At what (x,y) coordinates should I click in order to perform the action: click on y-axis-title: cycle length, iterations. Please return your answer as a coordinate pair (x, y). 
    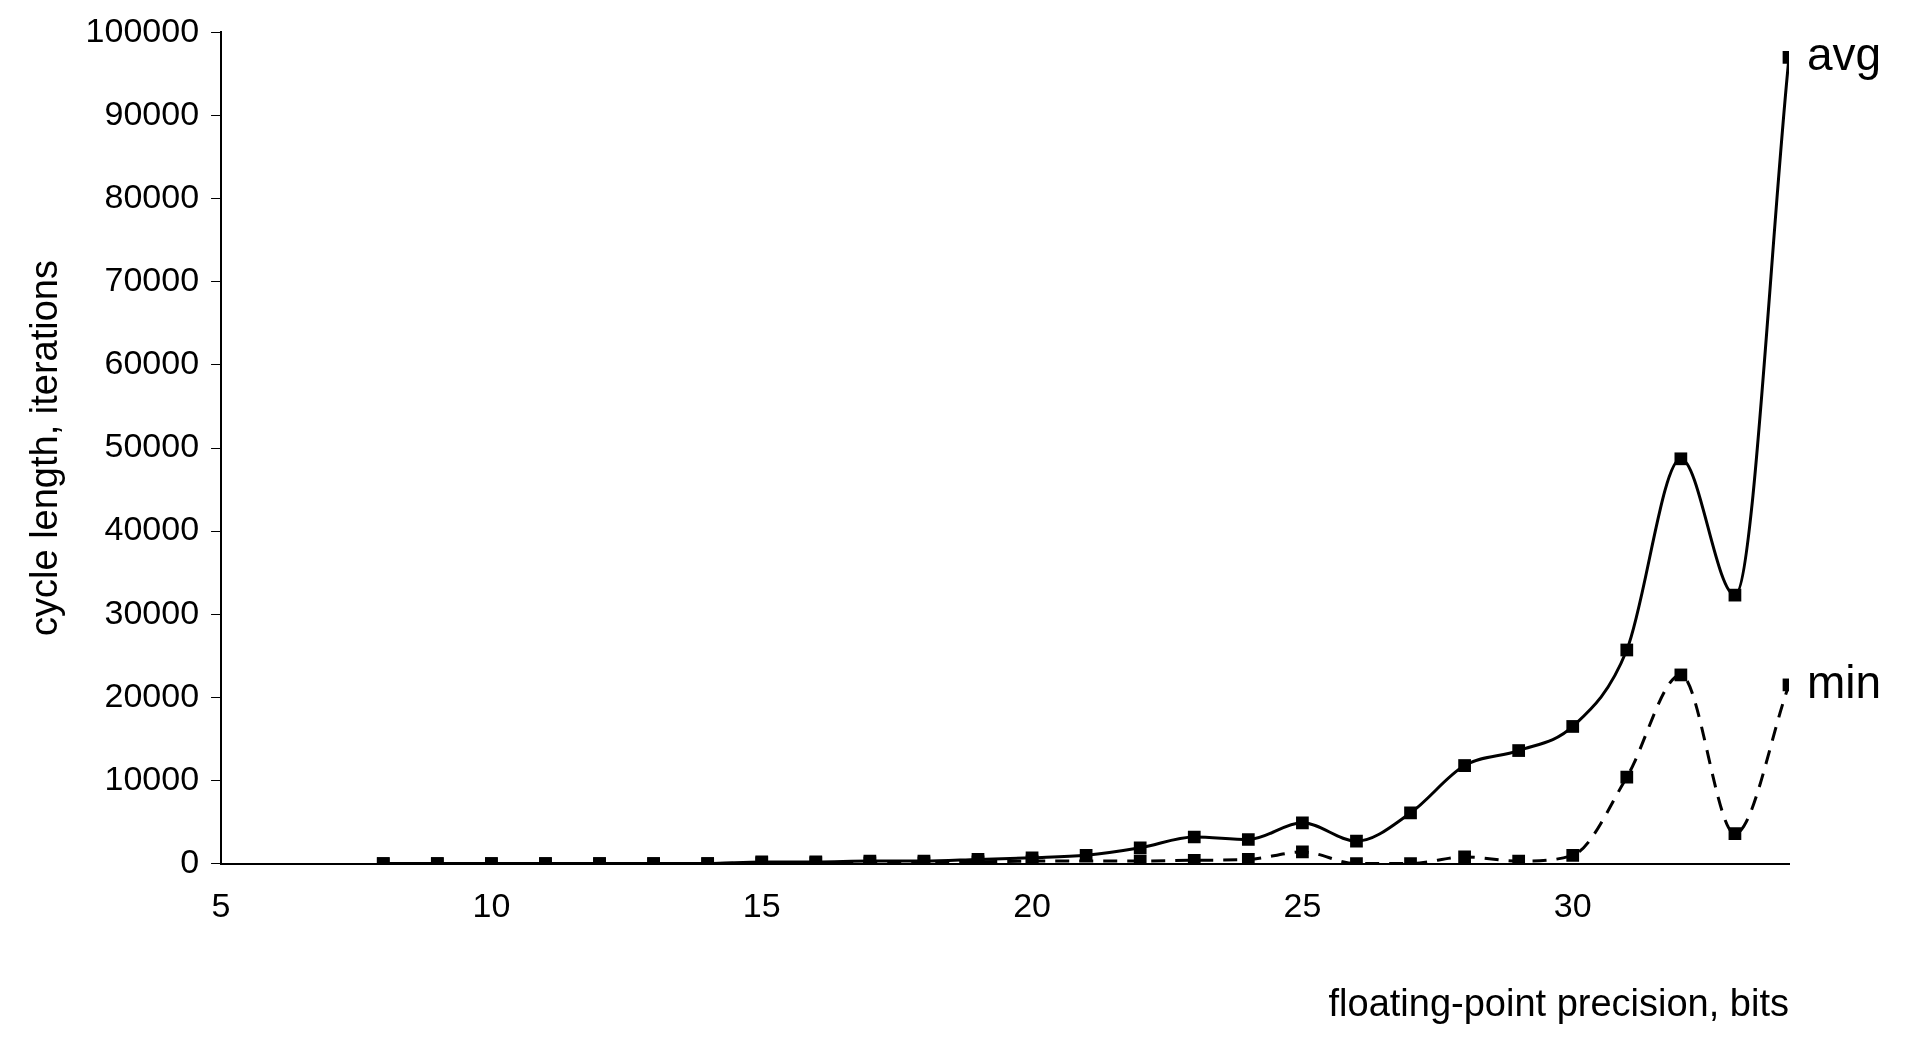
    Looking at the image, I should click on (44, 448).